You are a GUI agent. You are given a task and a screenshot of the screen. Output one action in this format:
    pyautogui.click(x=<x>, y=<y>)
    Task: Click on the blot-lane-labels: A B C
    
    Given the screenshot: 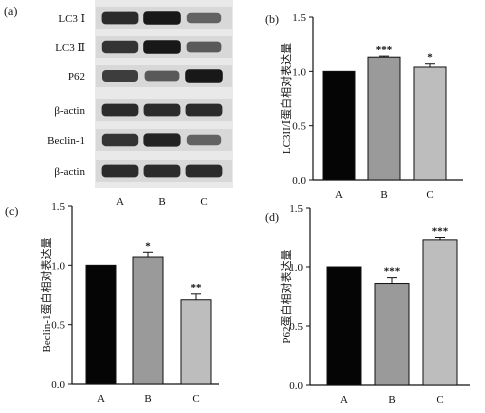 What is the action you would take?
    pyautogui.click(x=162, y=202)
    